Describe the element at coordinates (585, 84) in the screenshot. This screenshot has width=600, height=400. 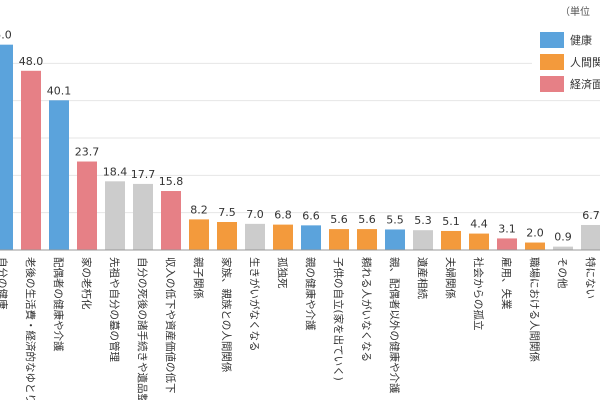
I see `legend-label-money: 経済面` at that location.